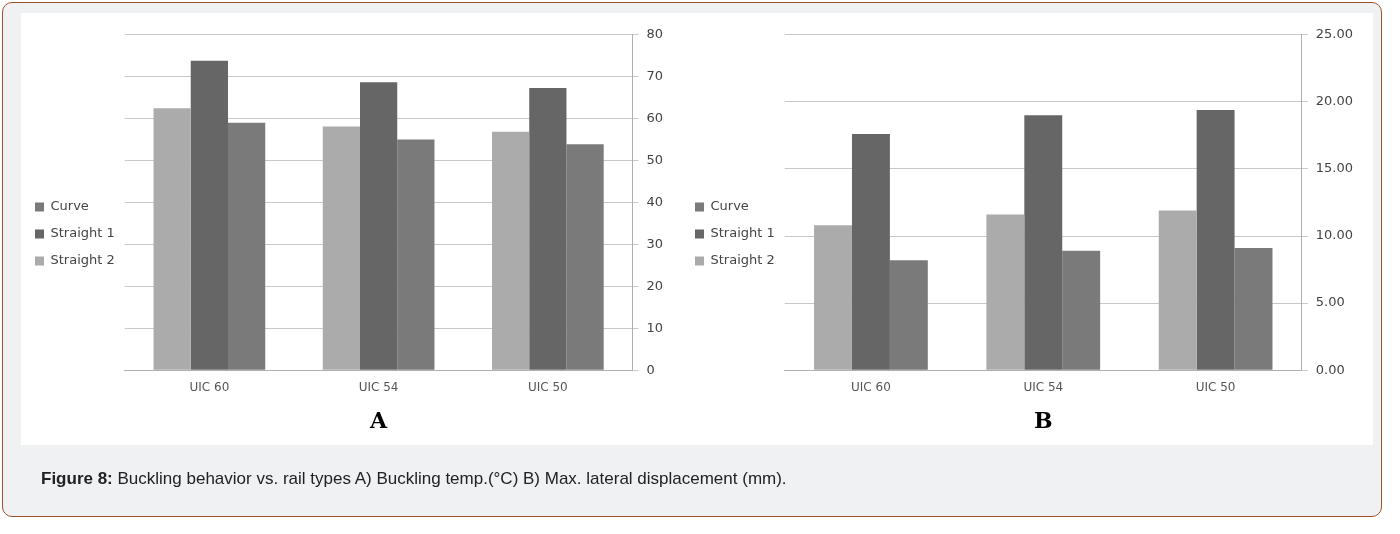 The image size is (1400, 534). Describe the element at coordinates (654, 118) in the screenshot. I see `y-tick-label: 60` at that location.